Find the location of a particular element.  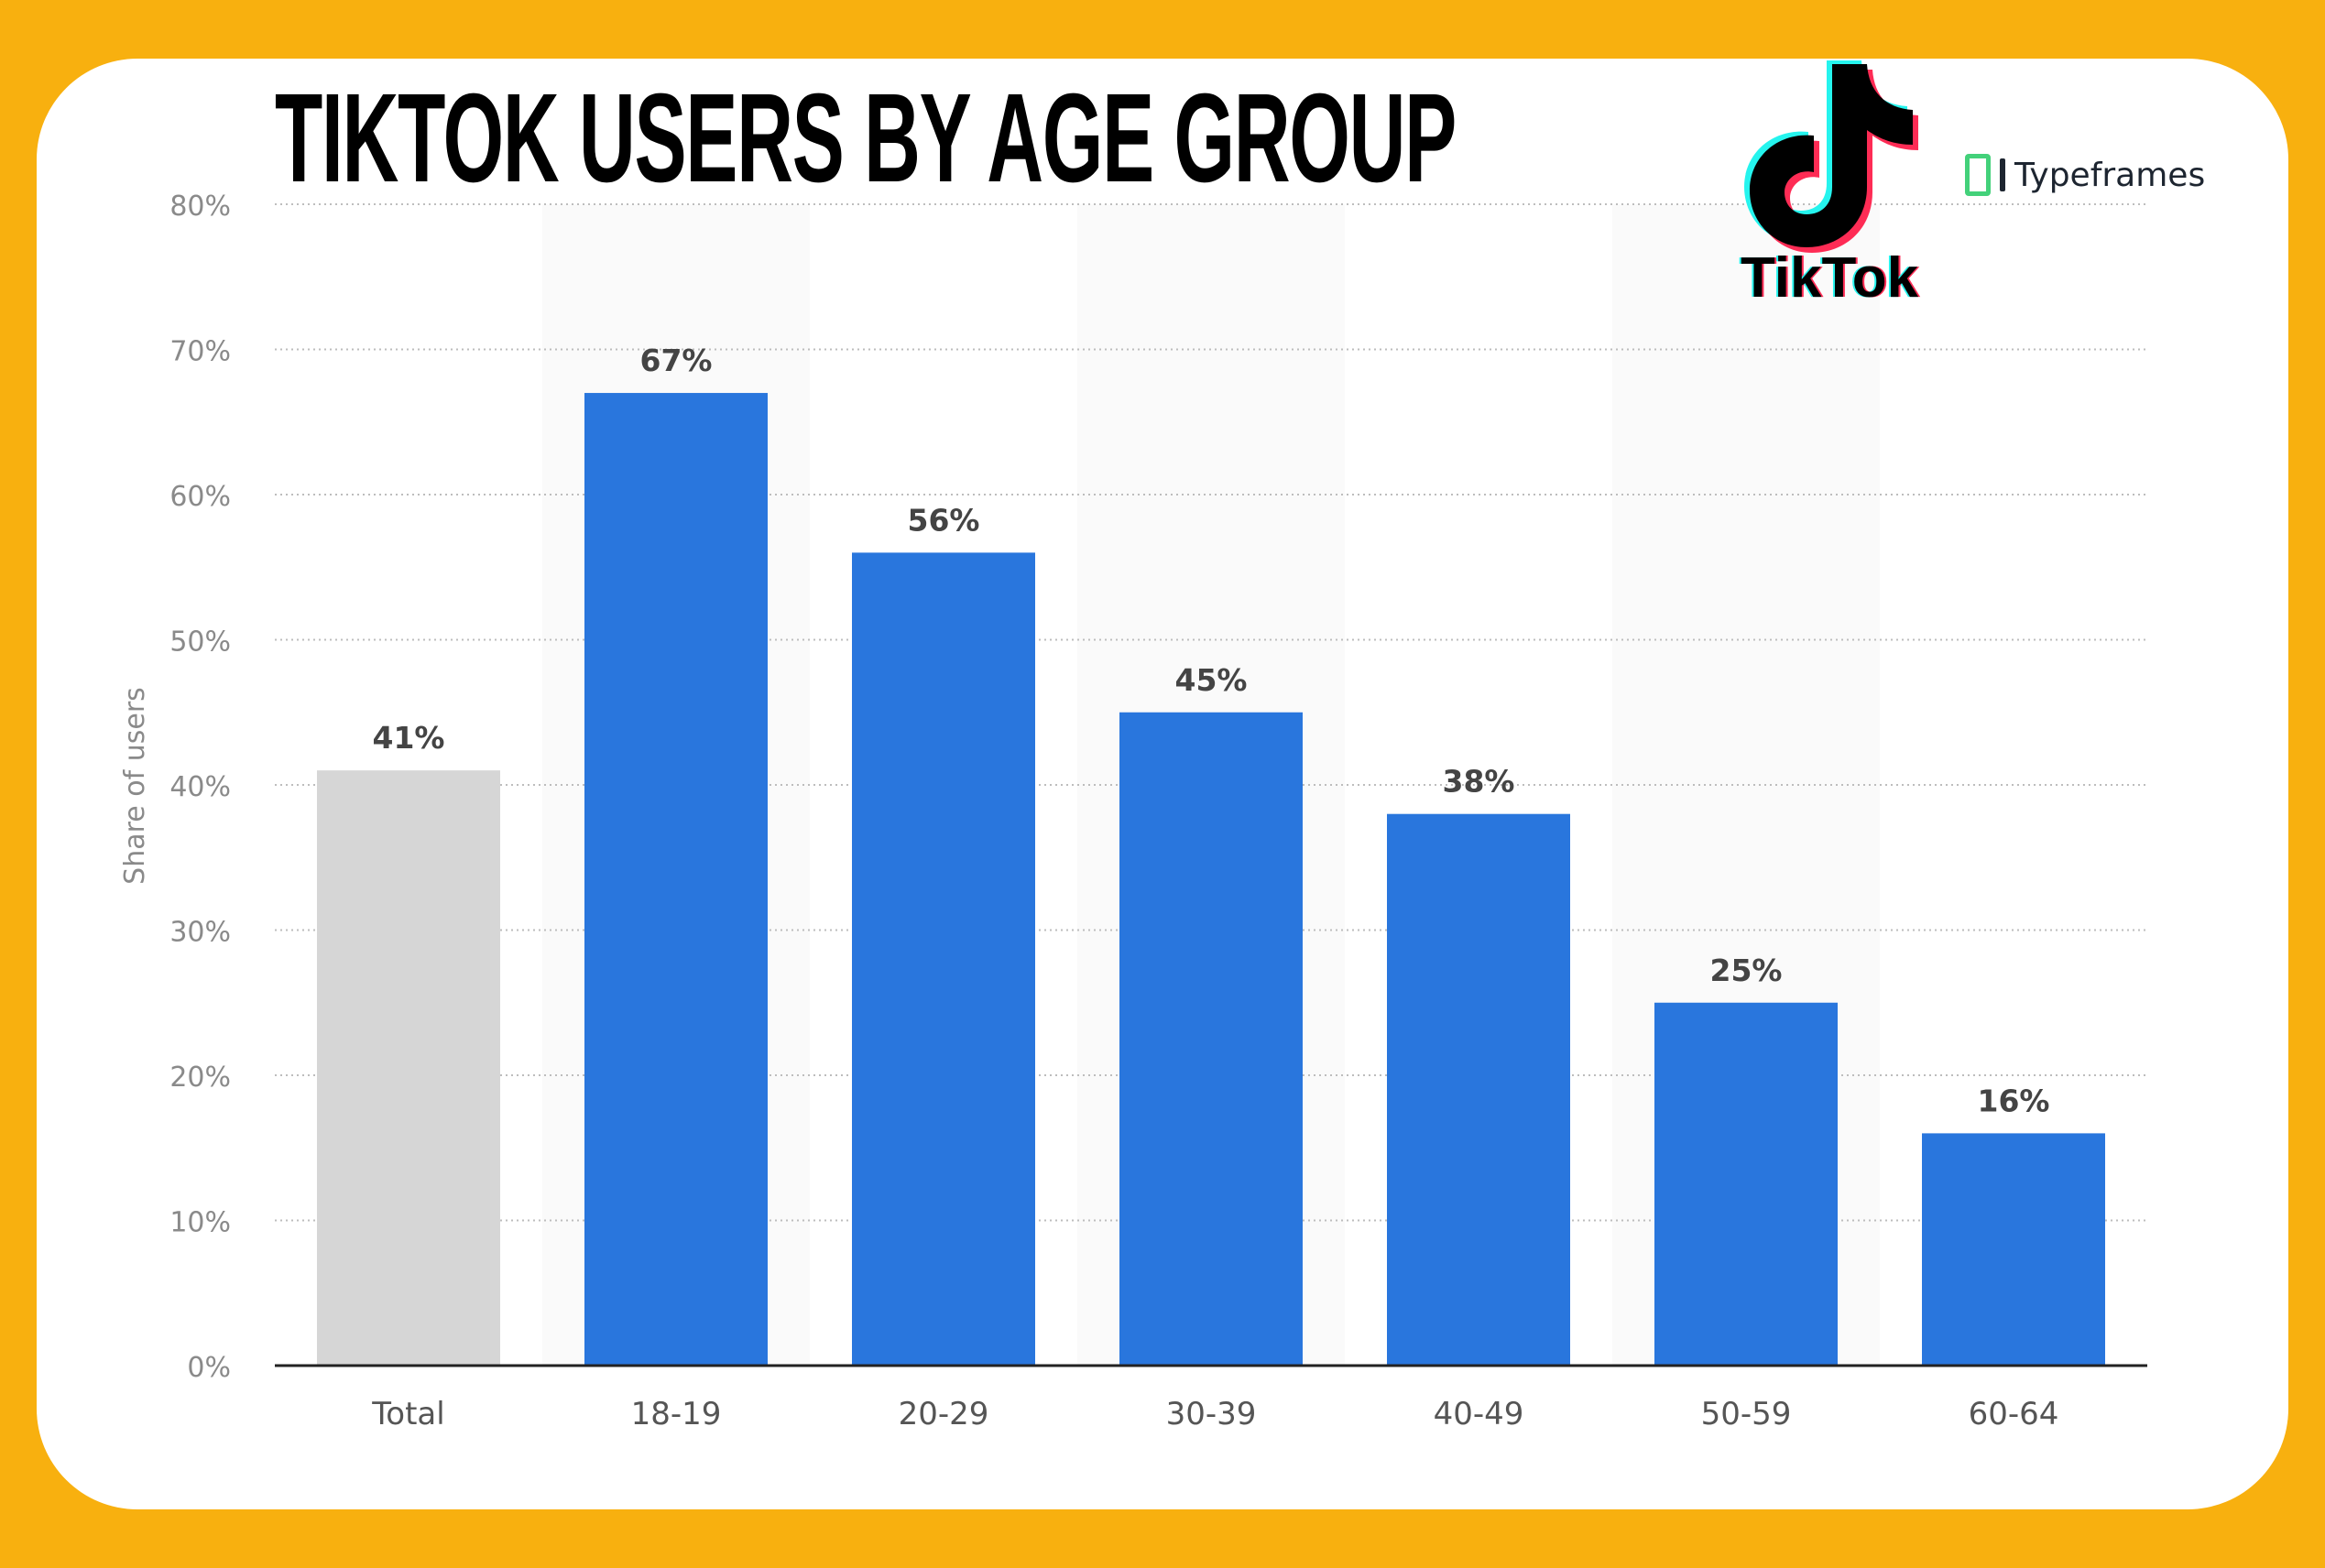

data-label: 25% is located at coordinates (1746, 970).